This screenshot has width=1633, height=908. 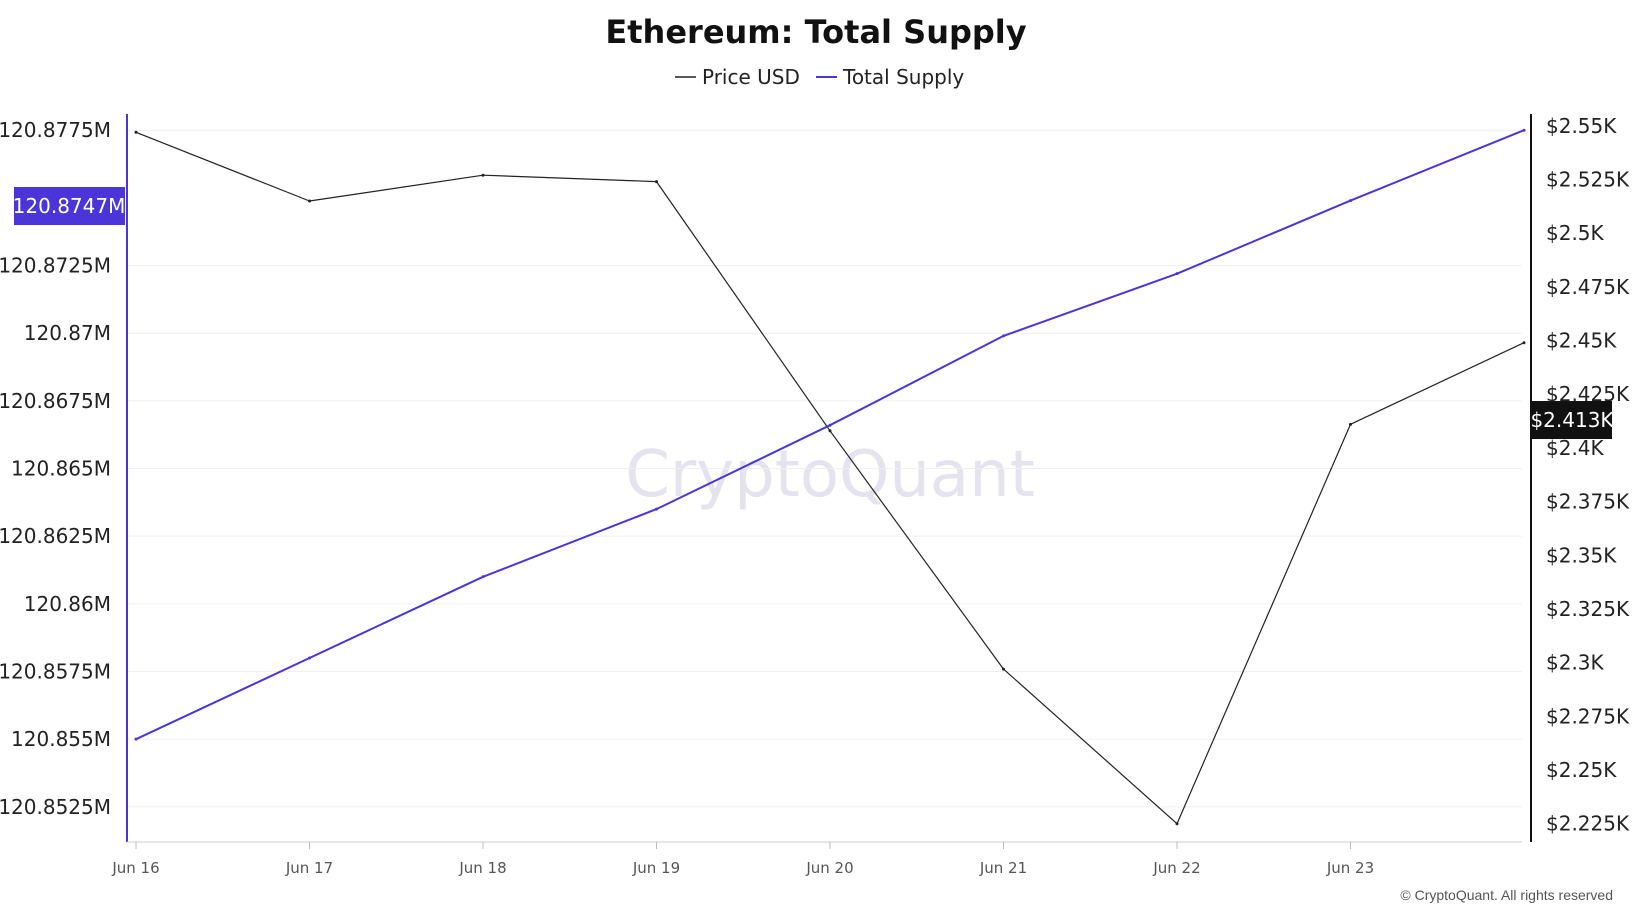 What do you see at coordinates (751, 77) in the screenshot?
I see `legend-label-price: Price USD` at bounding box center [751, 77].